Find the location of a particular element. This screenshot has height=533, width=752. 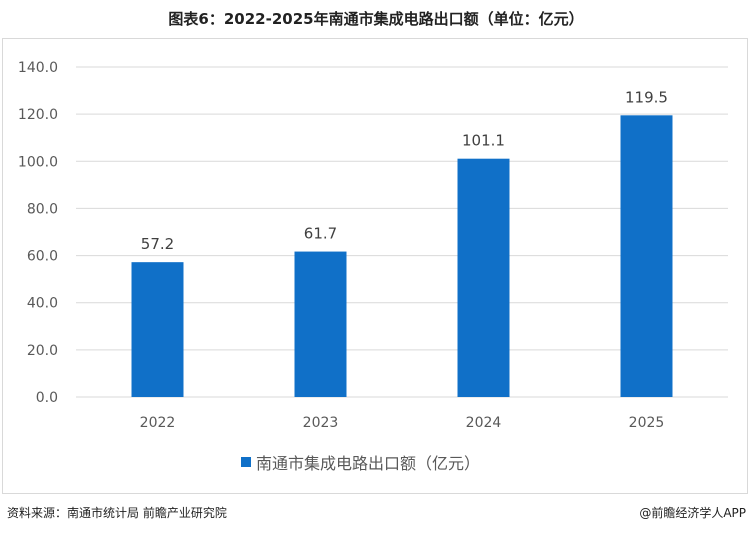

y-tick-label: 80.0 is located at coordinates (42, 209).